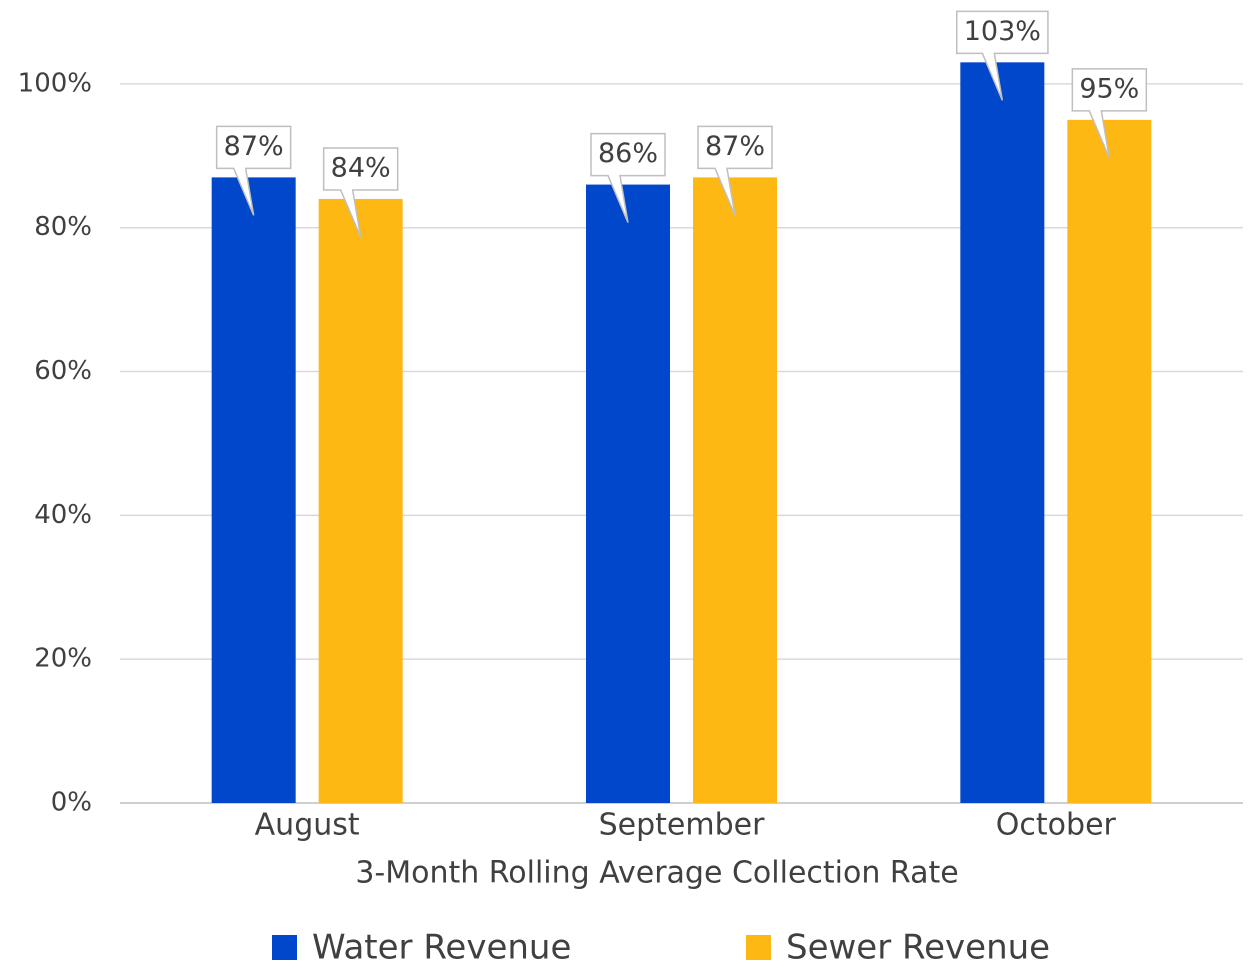 This screenshot has height=973, width=1250. Describe the element at coordinates (1109, 88) in the screenshot. I see `data-label: 95%` at that location.